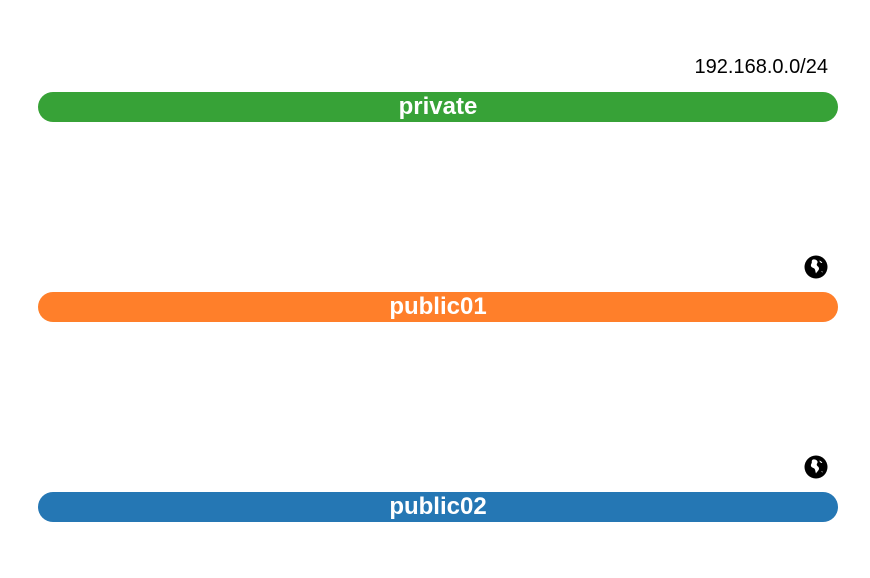 The image size is (870, 578). I want to click on network-public02: public02, so click(438, 487).